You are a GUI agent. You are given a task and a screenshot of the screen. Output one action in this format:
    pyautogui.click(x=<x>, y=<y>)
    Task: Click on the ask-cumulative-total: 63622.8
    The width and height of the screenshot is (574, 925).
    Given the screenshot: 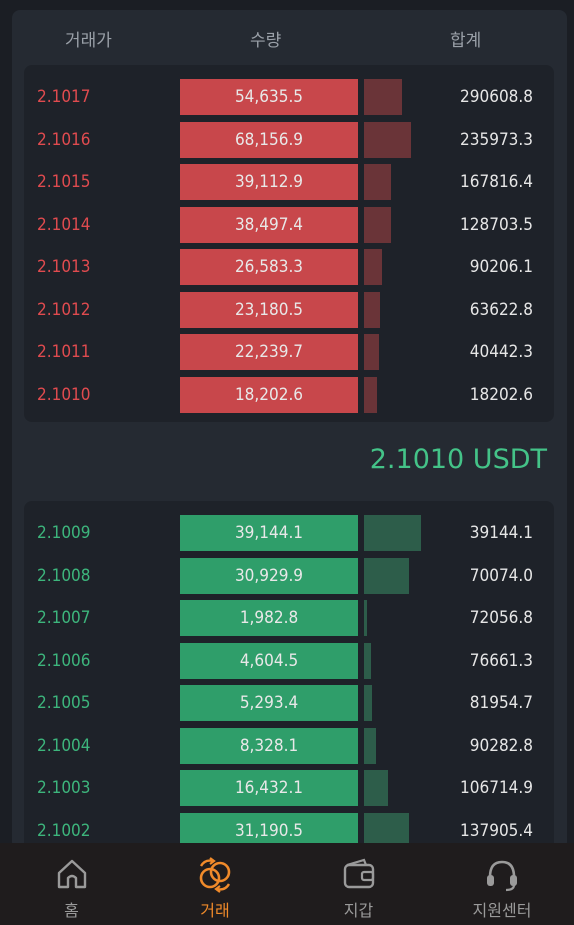 What is the action you would take?
    pyautogui.click(x=501, y=309)
    